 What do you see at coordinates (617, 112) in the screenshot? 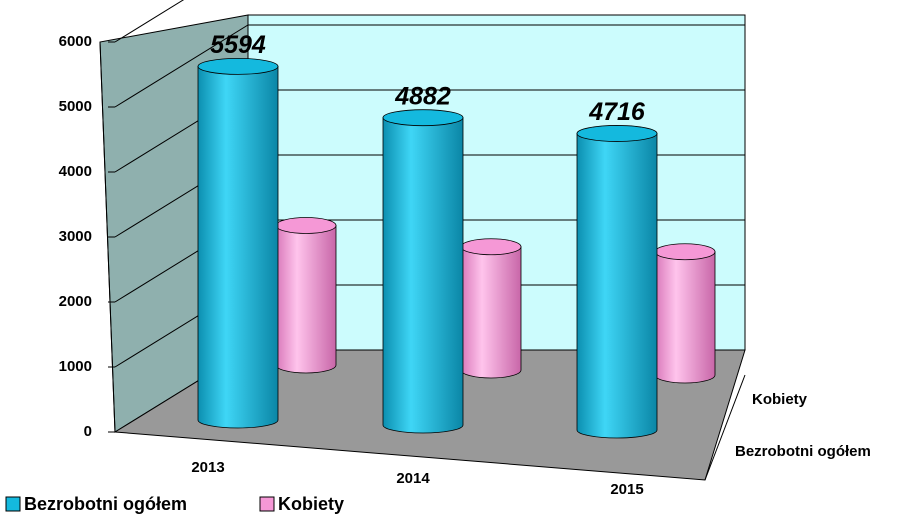
I see `value-label: 4716` at bounding box center [617, 112].